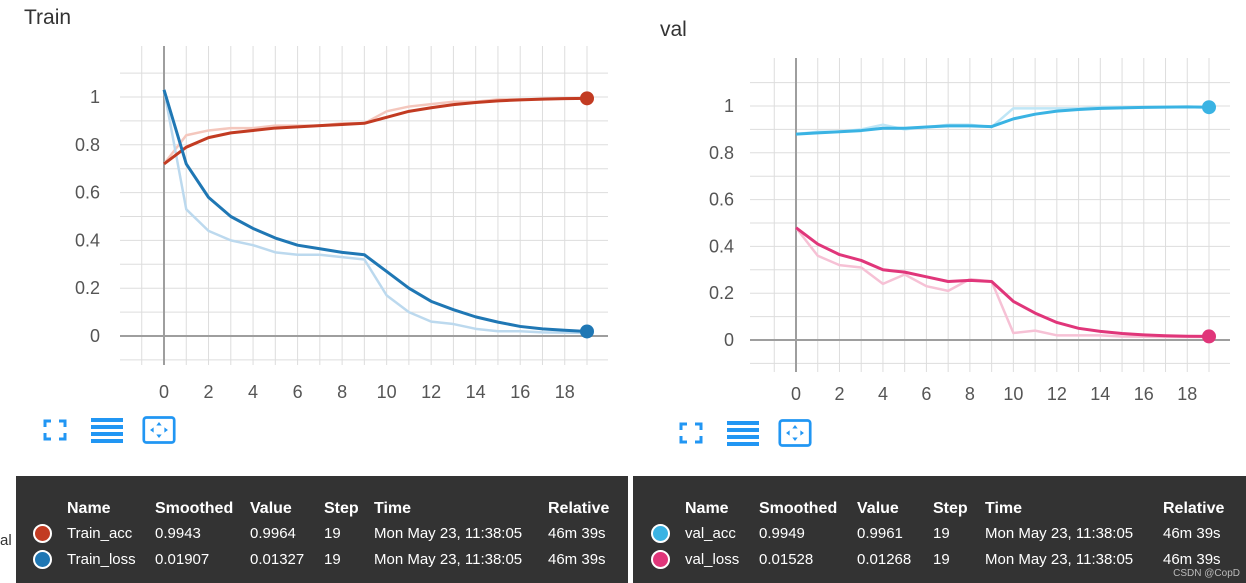 This screenshot has width=1246, height=583. Describe the element at coordinates (587, 331) in the screenshot. I see `series-end-marker-Train_loss` at that location.